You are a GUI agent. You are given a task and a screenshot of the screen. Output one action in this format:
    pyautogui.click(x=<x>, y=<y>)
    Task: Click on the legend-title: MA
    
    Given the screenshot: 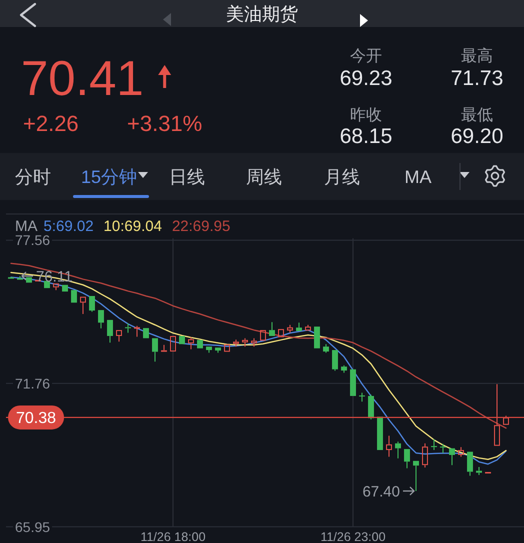 What is the action you would take?
    pyautogui.click(x=26, y=226)
    